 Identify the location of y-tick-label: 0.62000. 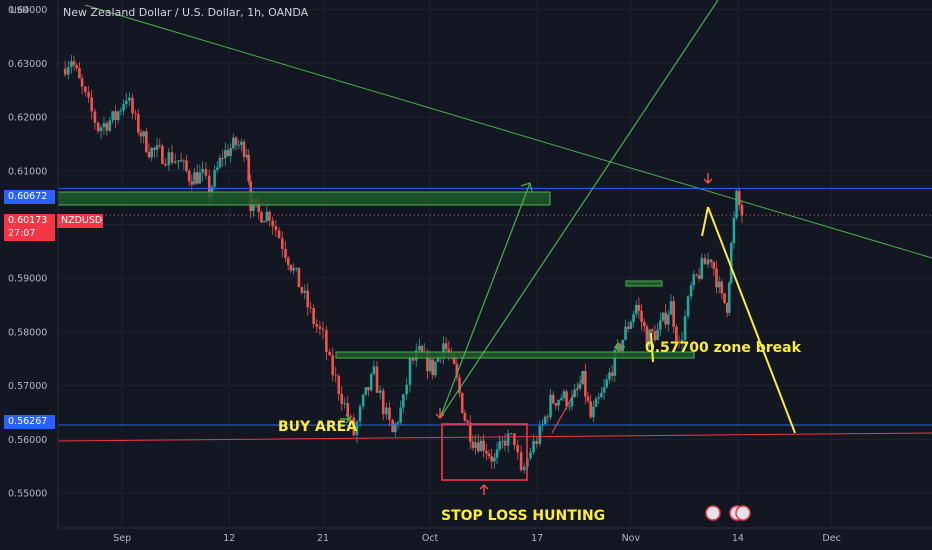
(27, 118).